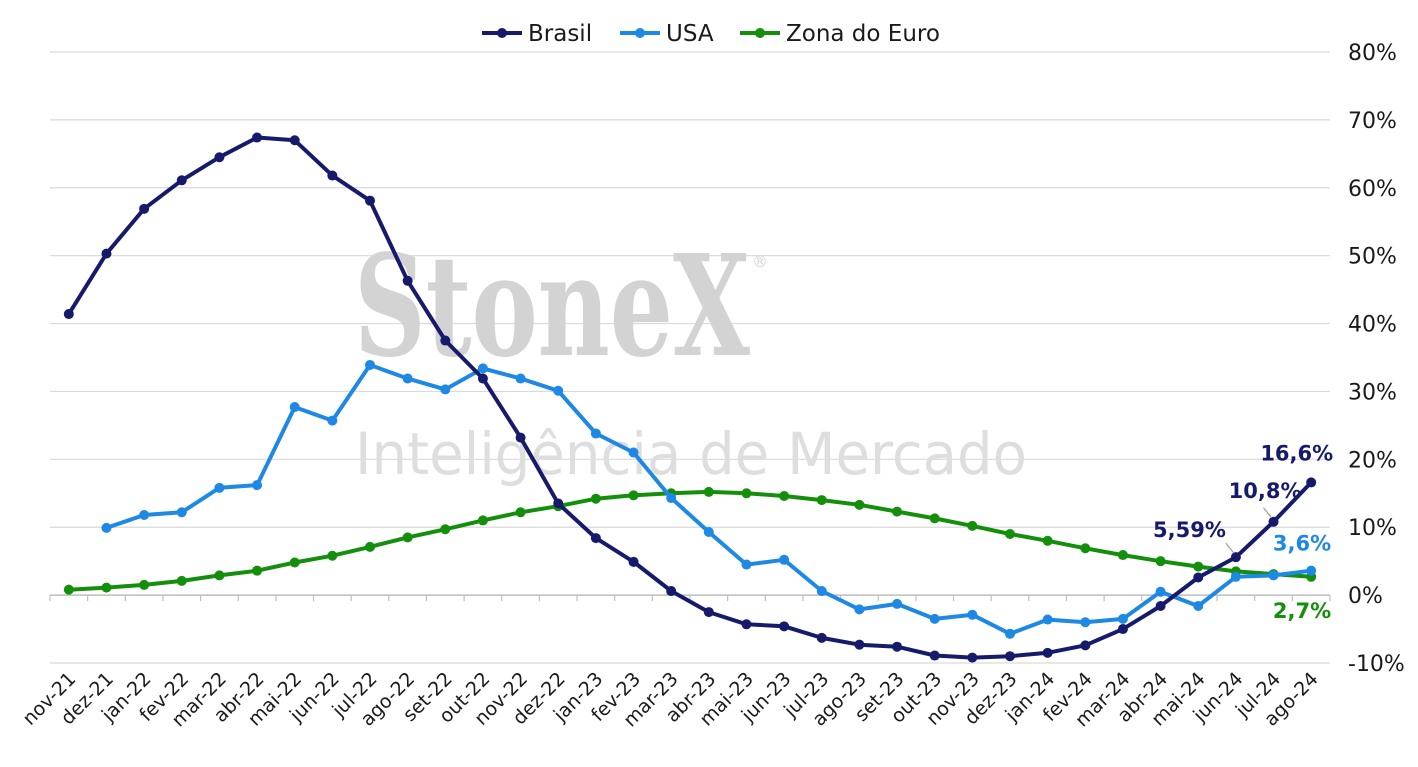  What do you see at coordinates (1372, 528) in the screenshot?
I see `y-tick-label: 10%` at bounding box center [1372, 528].